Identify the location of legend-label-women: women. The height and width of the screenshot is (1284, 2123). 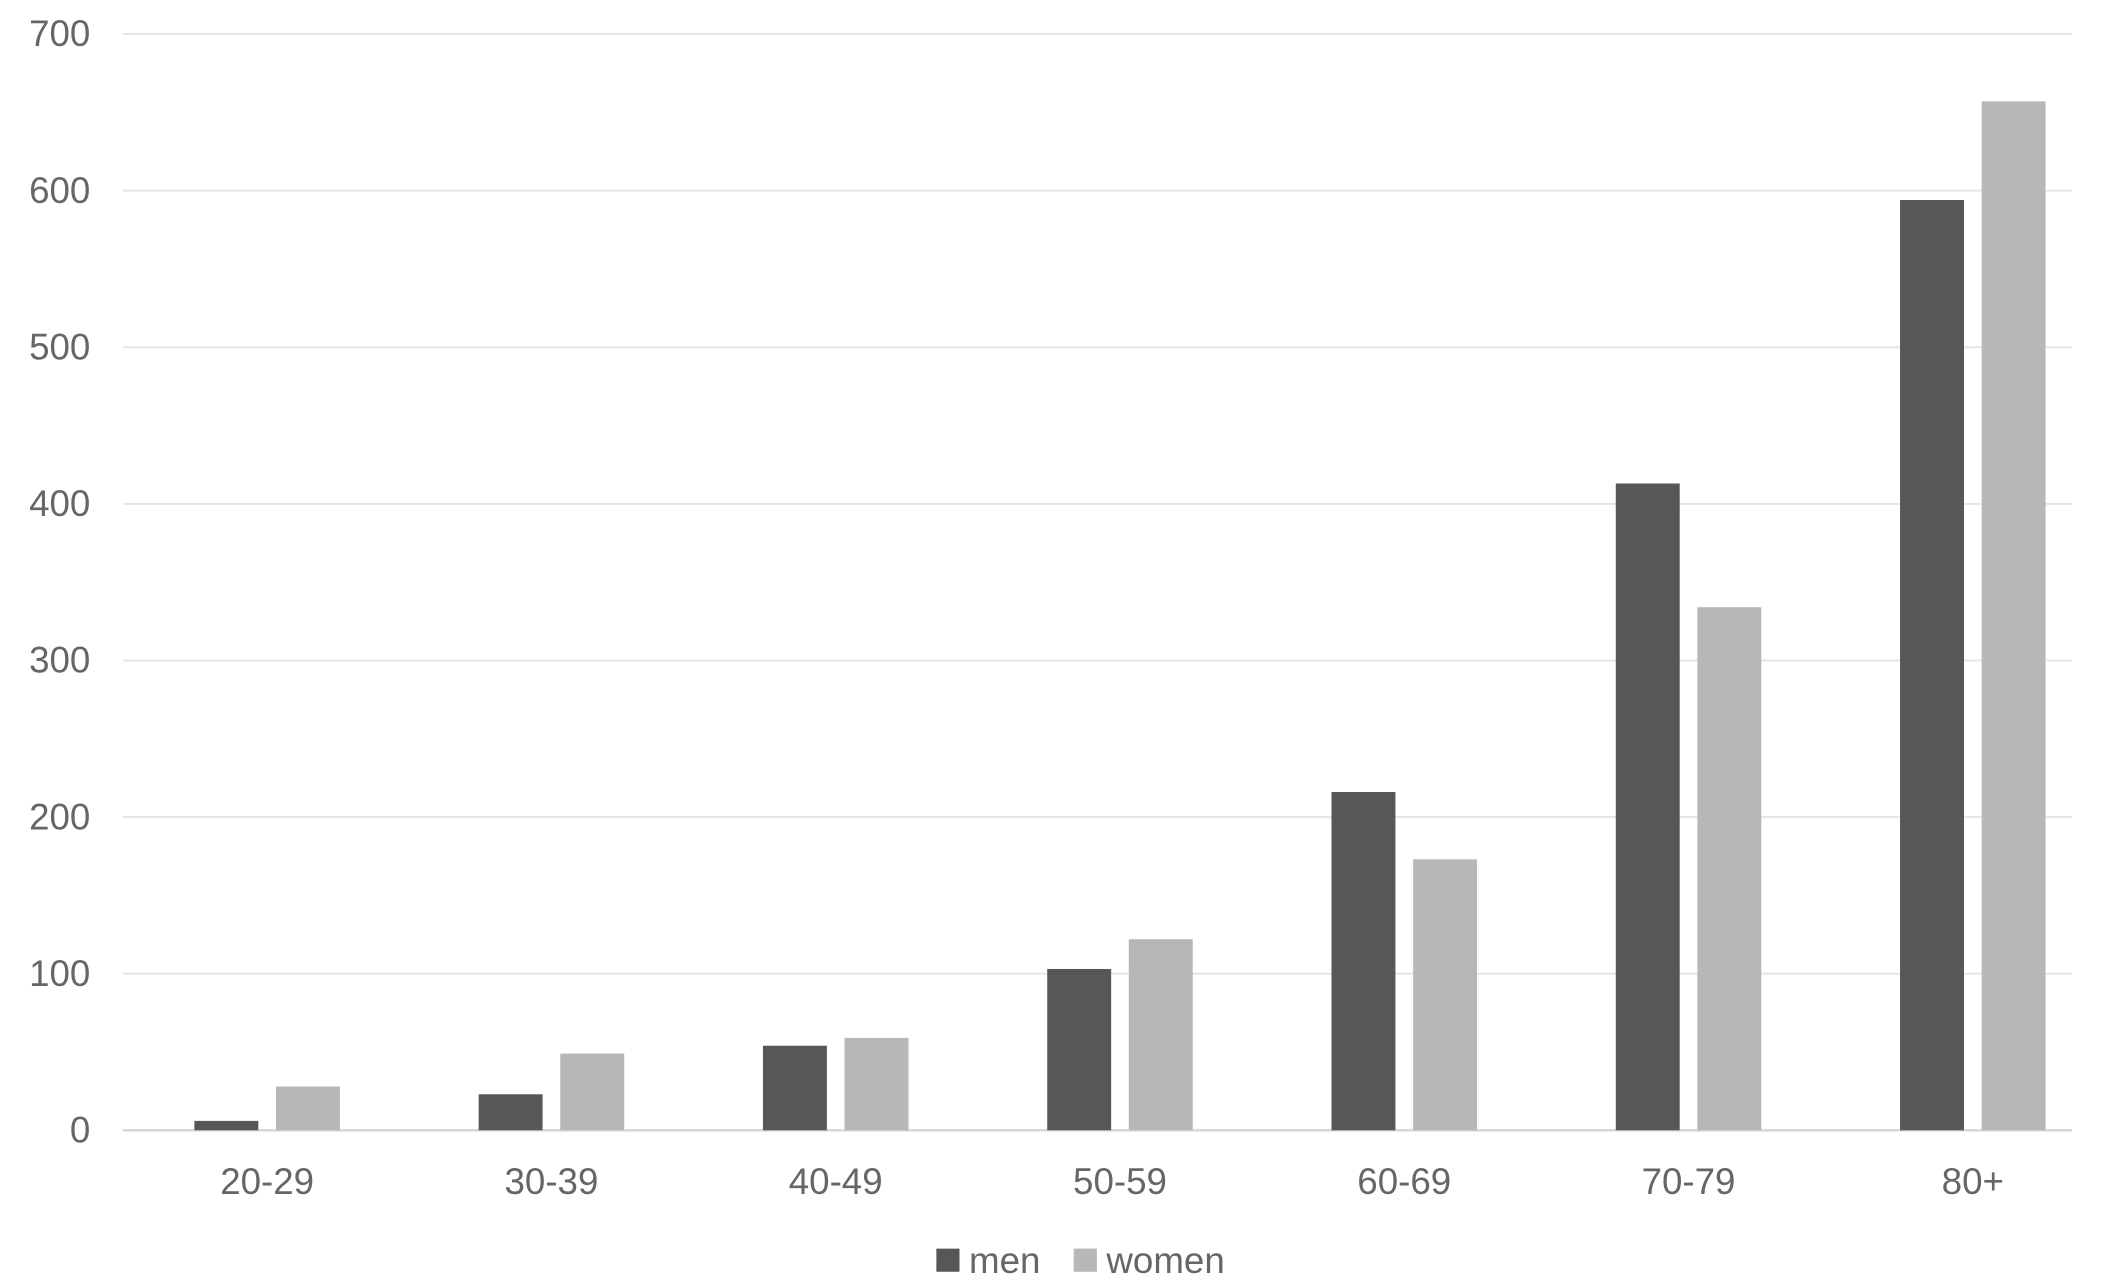
(1164, 1260).